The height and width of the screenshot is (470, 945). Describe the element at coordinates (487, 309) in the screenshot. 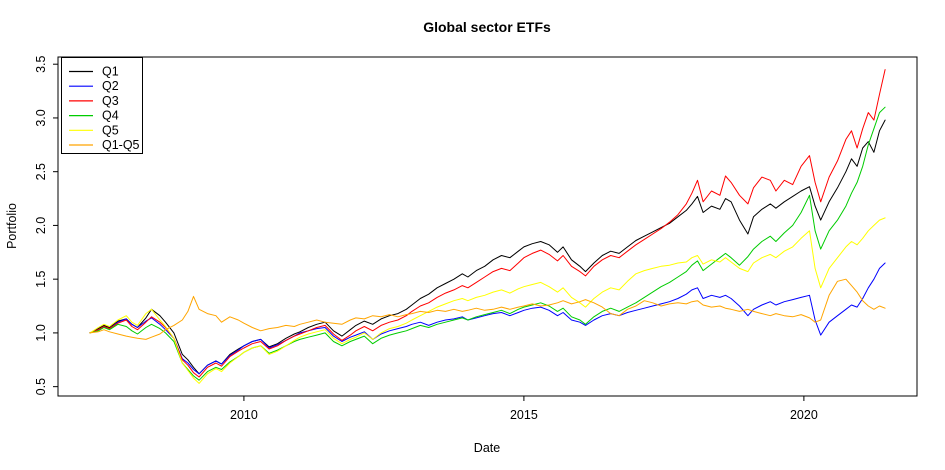

I see `series-line-q1-q5` at that location.